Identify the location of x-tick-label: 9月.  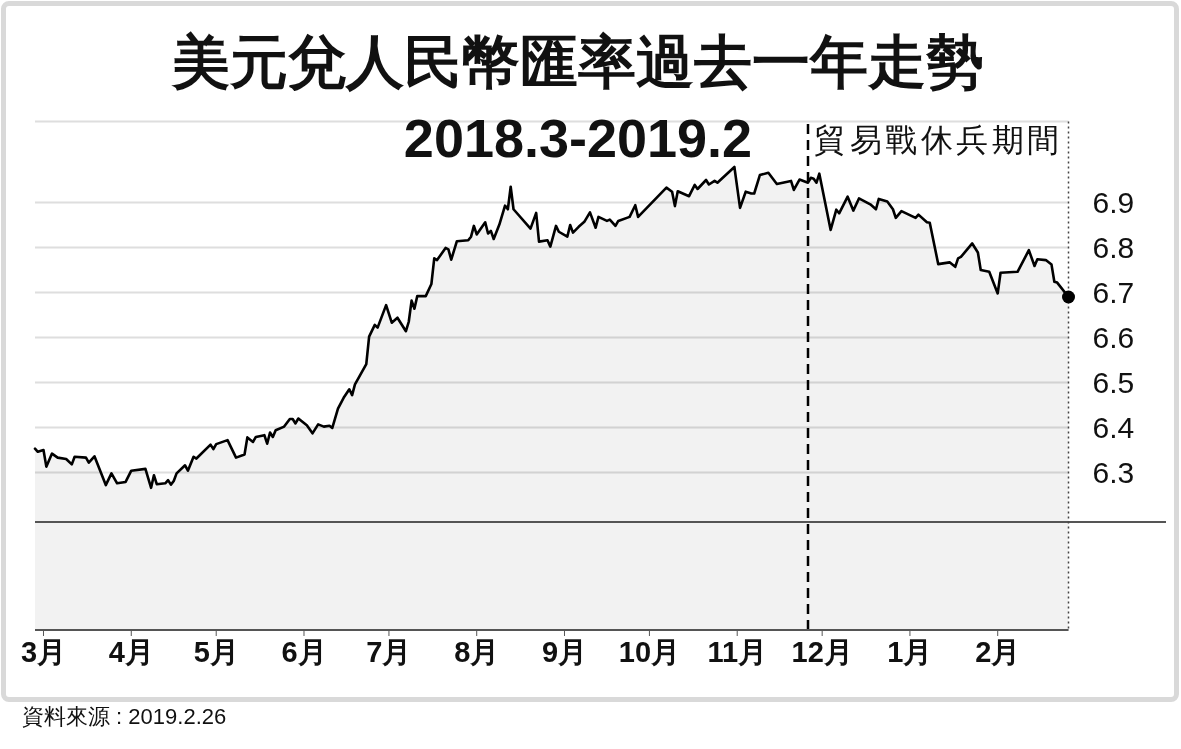
(564, 651).